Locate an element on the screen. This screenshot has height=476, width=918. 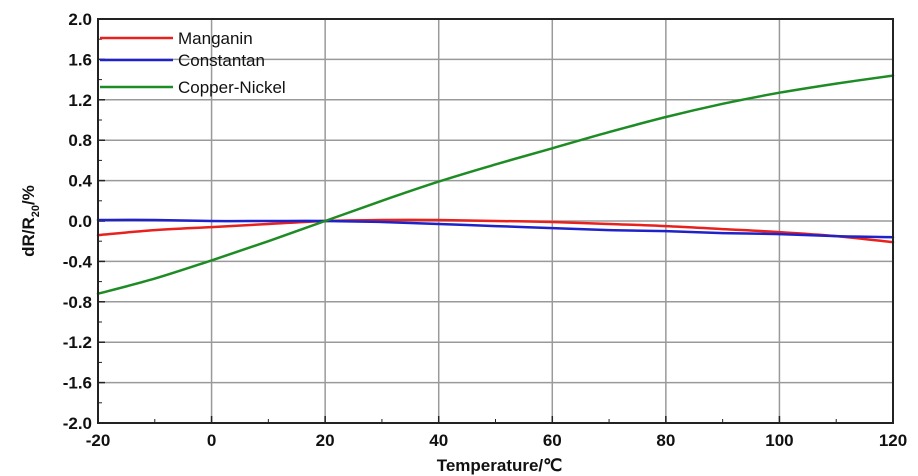
y-tick-label: -1.2 is located at coordinates (77, 342).